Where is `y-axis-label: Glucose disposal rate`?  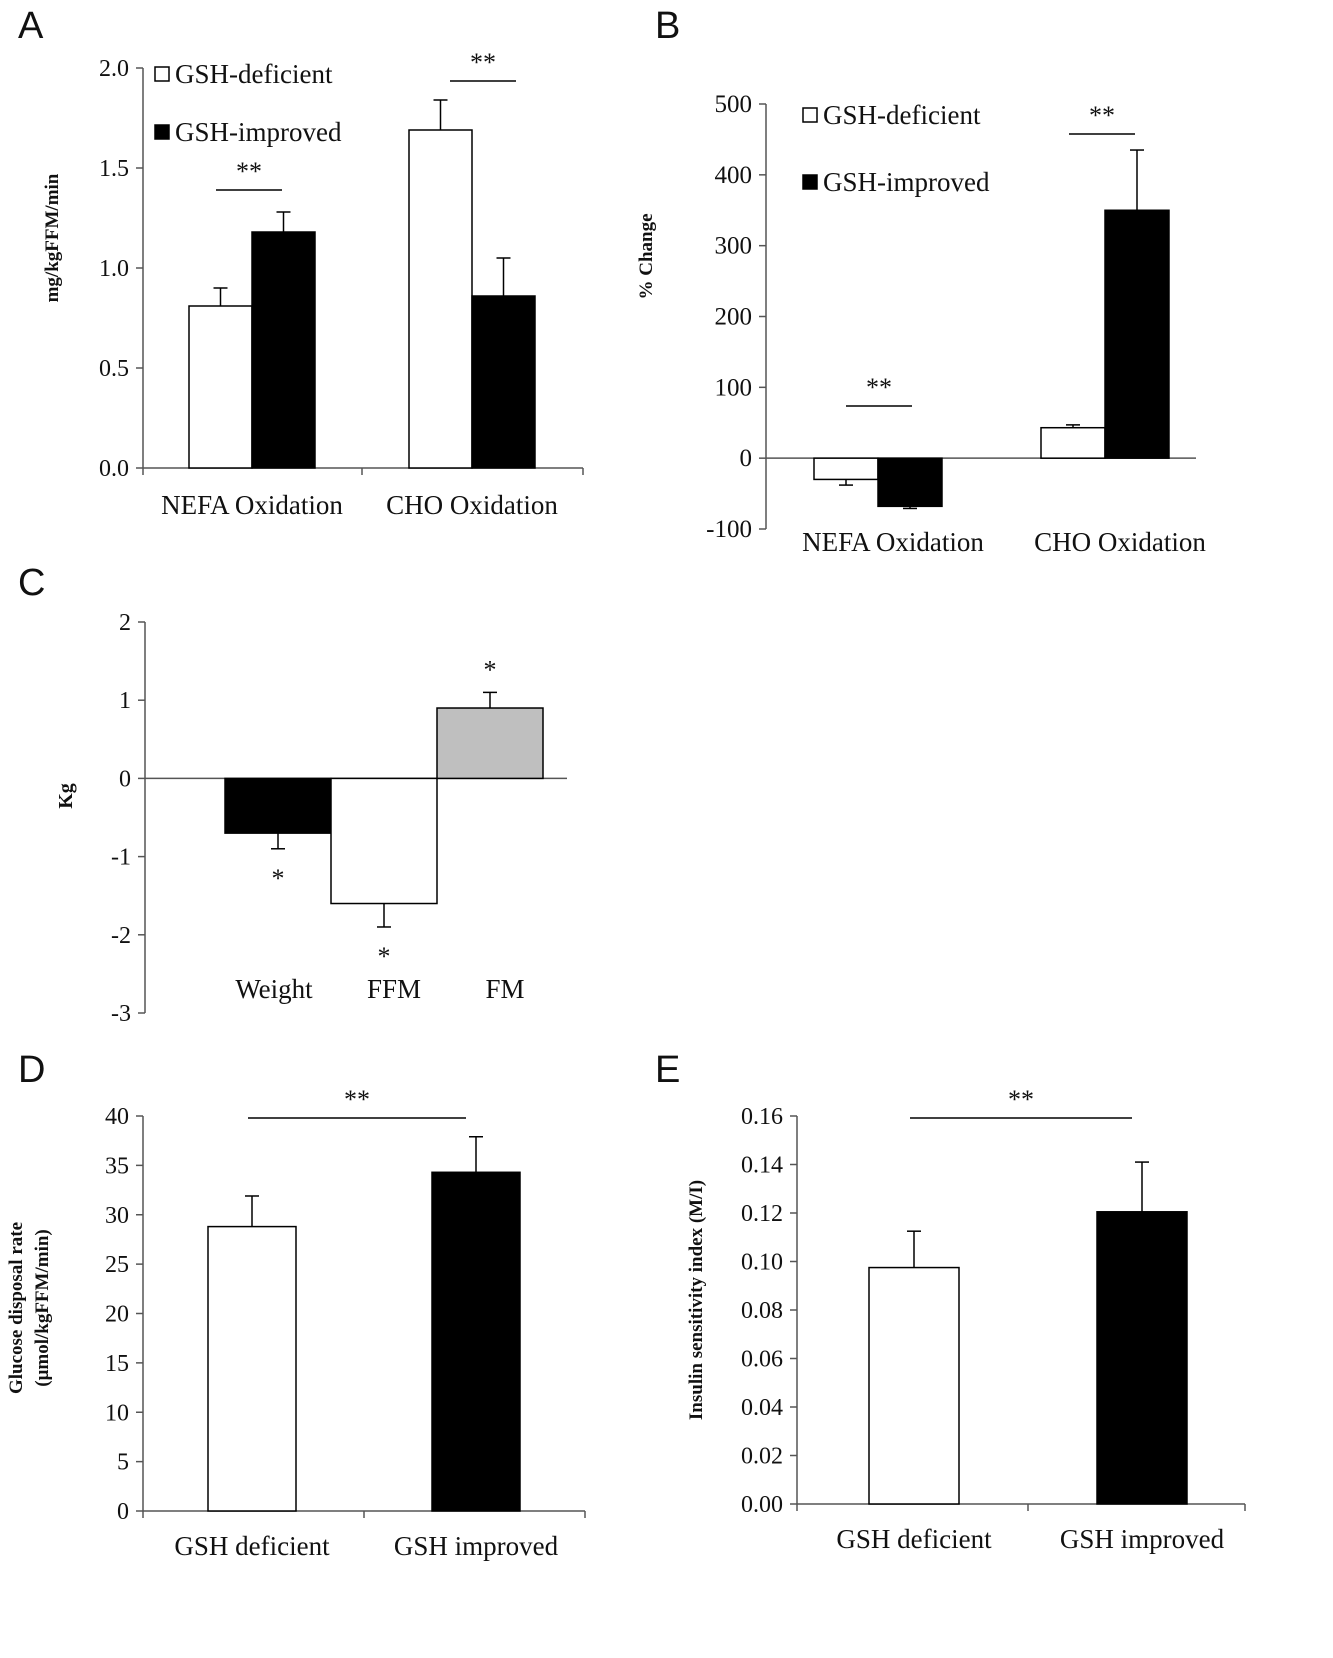 y-axis-label: Glucose disposal rate is located at coordinates (16, 1308).